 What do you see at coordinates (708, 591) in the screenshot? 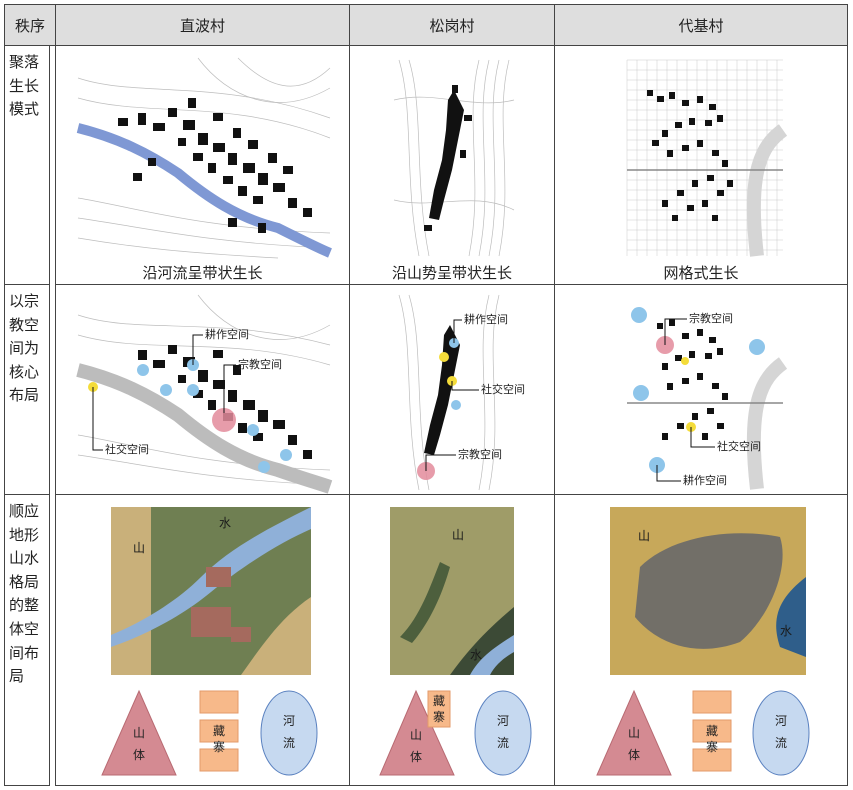
I see `daiji-aerial-photo: 山 水` at bounding box center [708, 591].